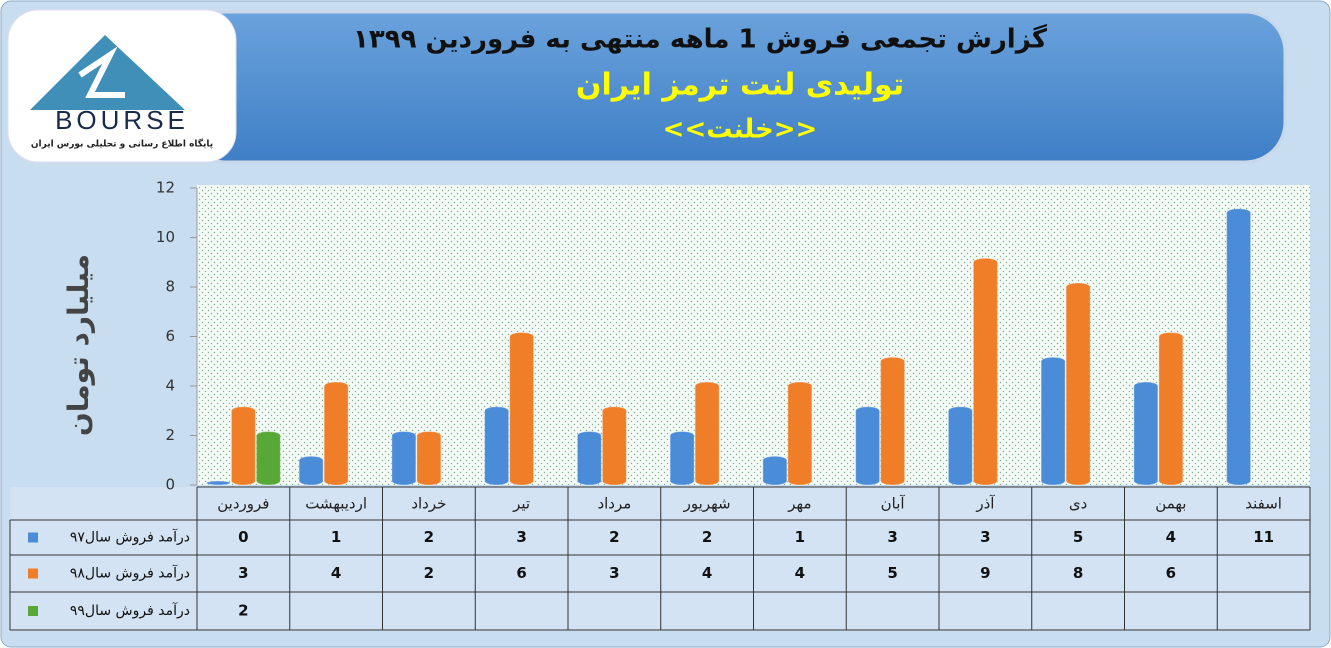  What do you see at coordinates (707, 504) in the screenshot?
I see `x-tick-label: شهریور` at bounding box center [707, 504].